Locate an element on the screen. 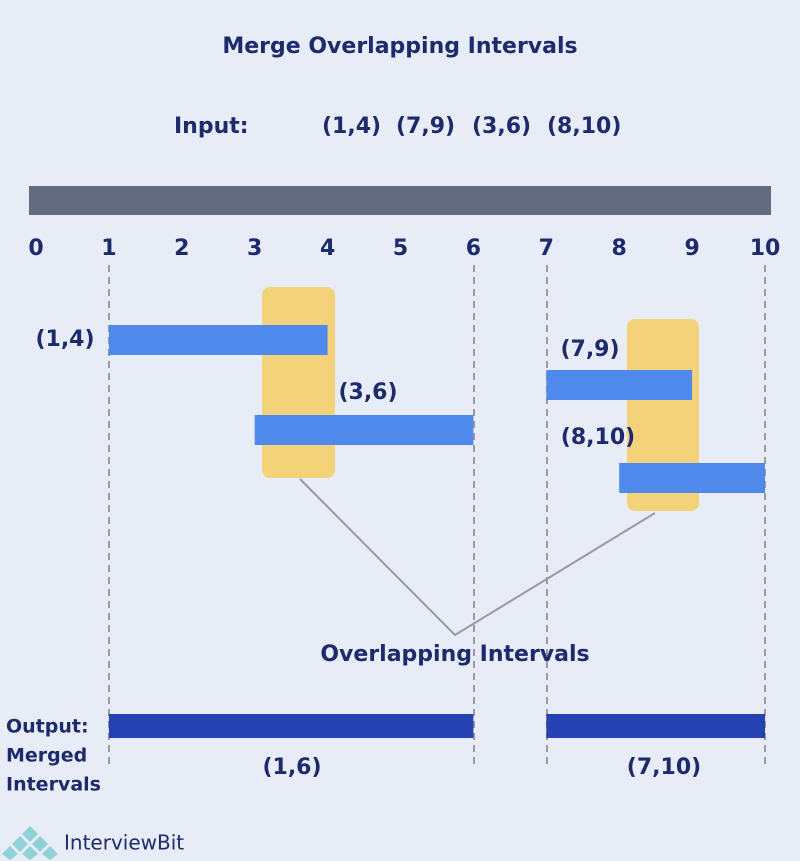 Image resolution: width=800 pixels, height=861 pixels. logo-icon is located at coordinates (30, 843).